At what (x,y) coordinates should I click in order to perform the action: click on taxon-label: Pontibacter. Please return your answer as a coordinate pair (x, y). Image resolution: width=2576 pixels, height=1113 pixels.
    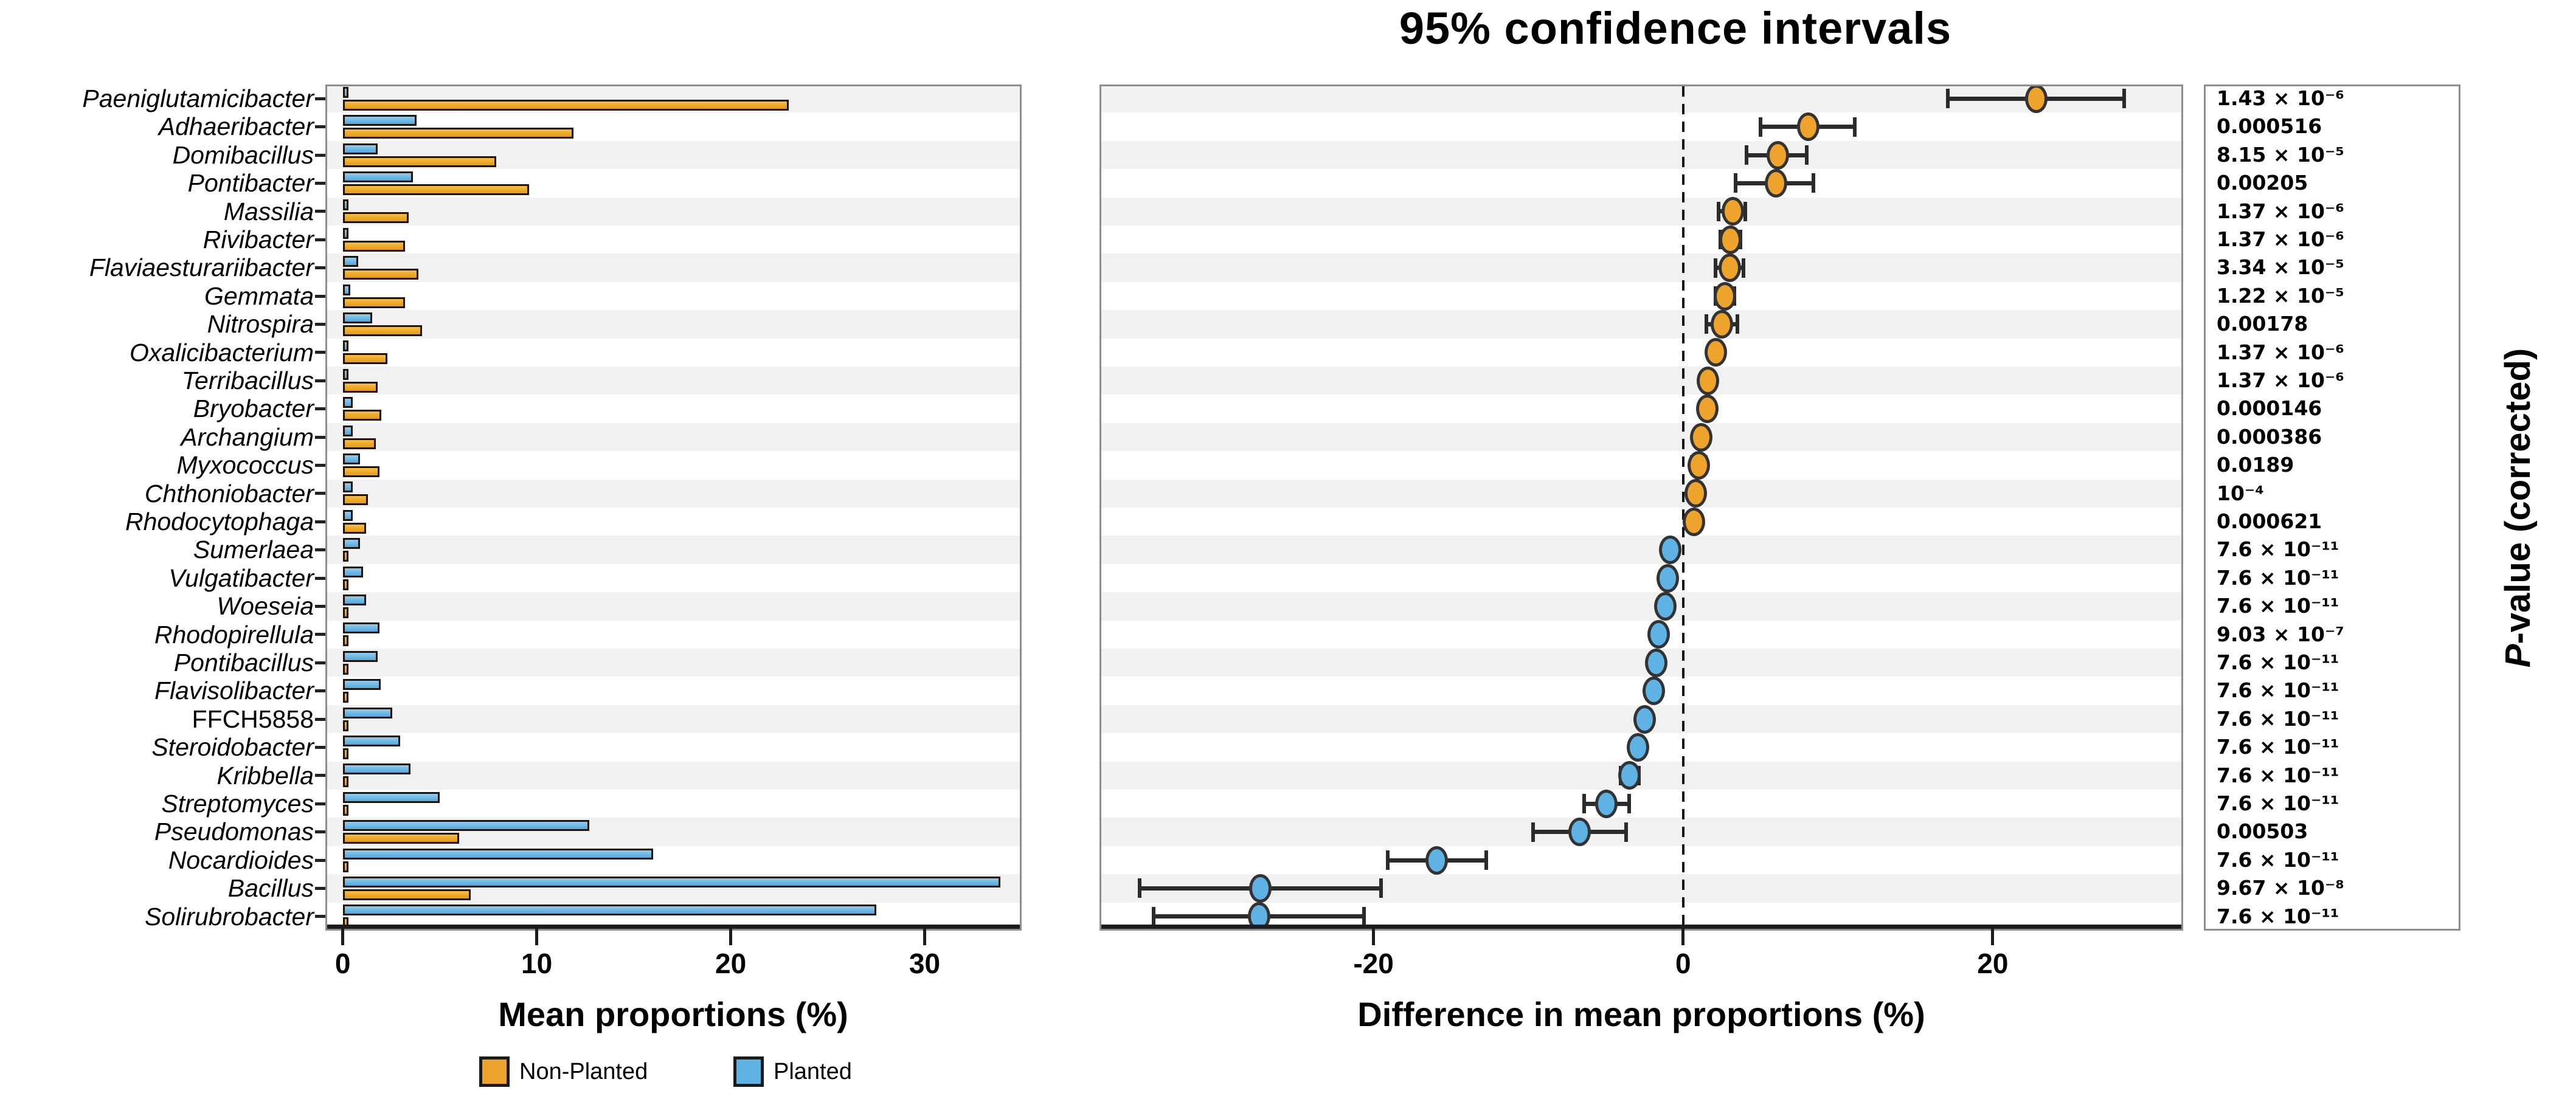
    Looking at the image, I should click on (250, 184).